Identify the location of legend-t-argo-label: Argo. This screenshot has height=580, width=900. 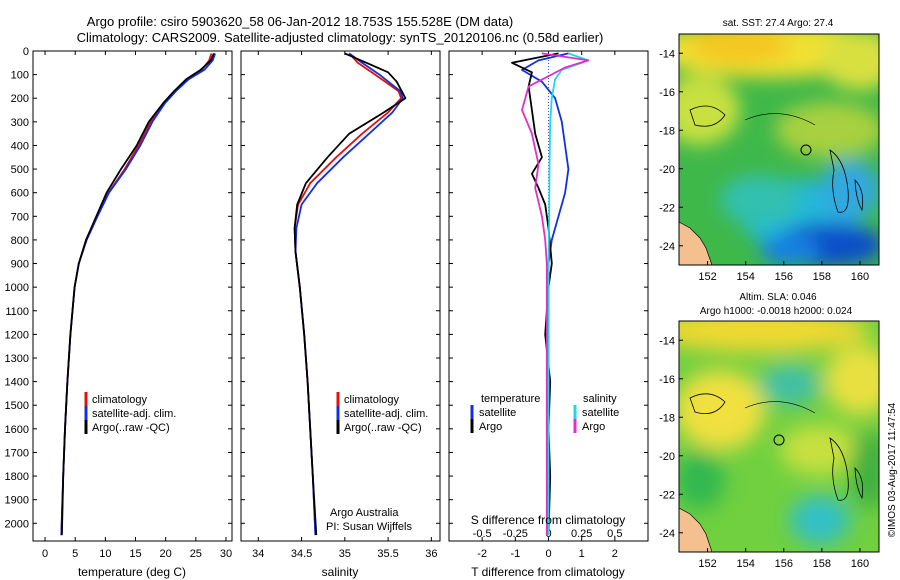
(490, 427).